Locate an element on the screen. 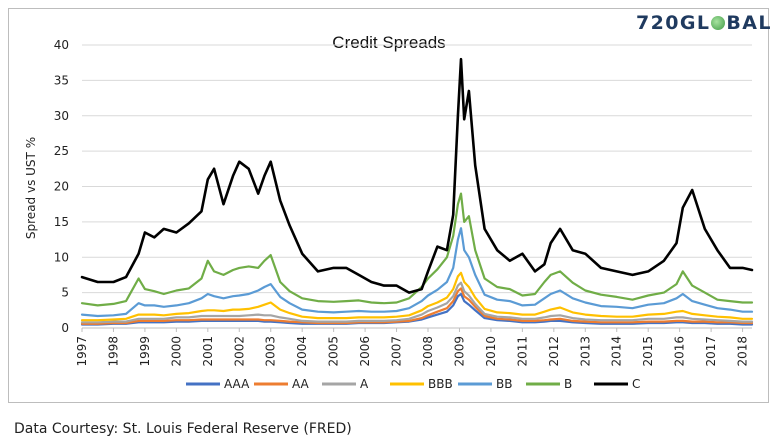 This screenshot has height=447, width=779. chart-title: Credit Spreads is located at coordinates (388, 42).